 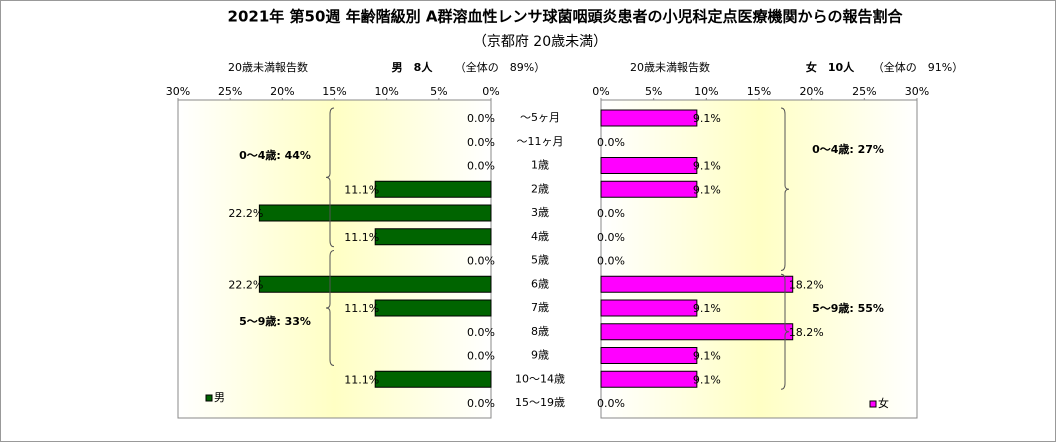 What do you see at coordinates (540, 378) in the screenshot?
I see `category-label: 10～14歳` at bounding box center [540, 378].